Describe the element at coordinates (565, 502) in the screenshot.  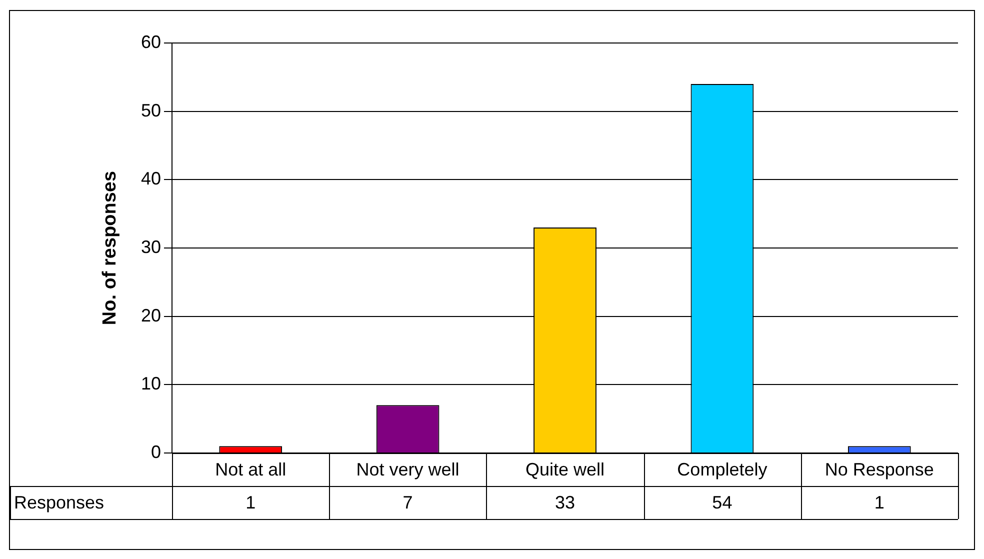
I see `data-label: 33` at that location.